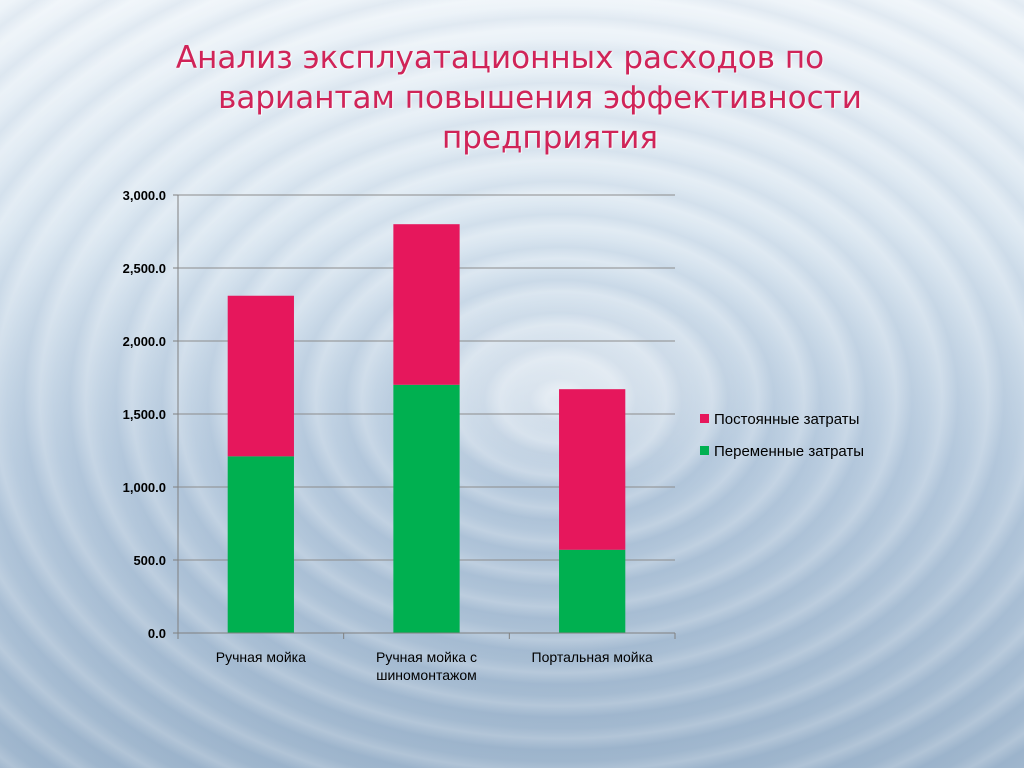  I want to click on y-tick-label: 2,500.0, so click(144, 268).